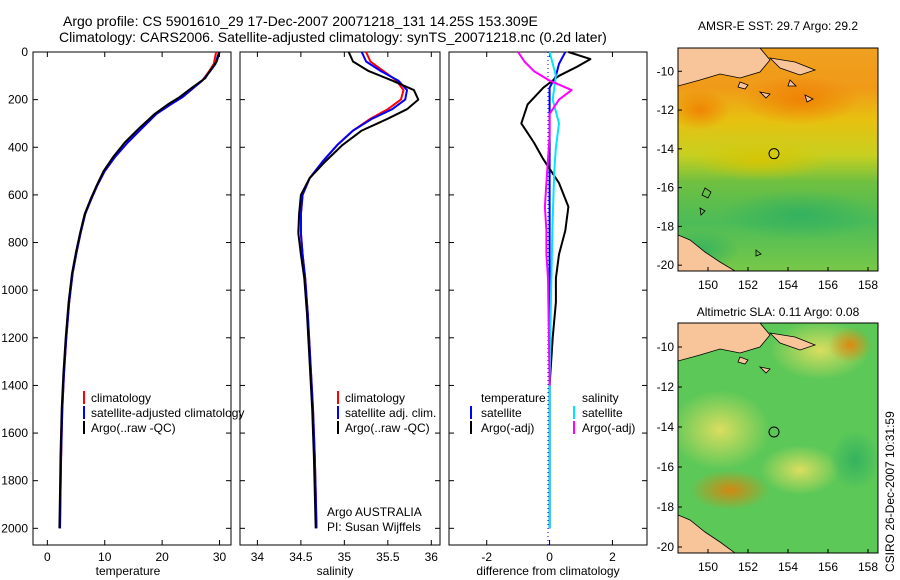 The image size is (900, 580). Describe the element at coordinates (133, 428) in the screenshot. I see `legend-argo-label: Argo(..raw -QC)` at that location.